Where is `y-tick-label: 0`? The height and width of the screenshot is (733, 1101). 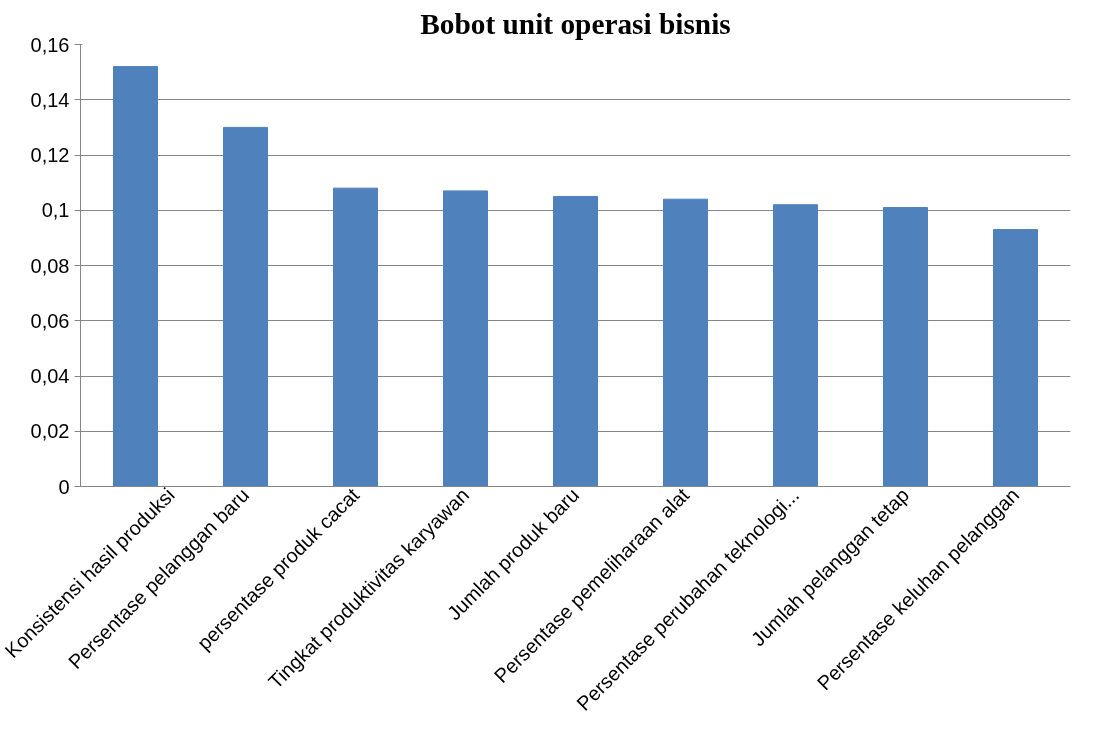 y-tick-label: 0 is located at coordinates (64, 486).